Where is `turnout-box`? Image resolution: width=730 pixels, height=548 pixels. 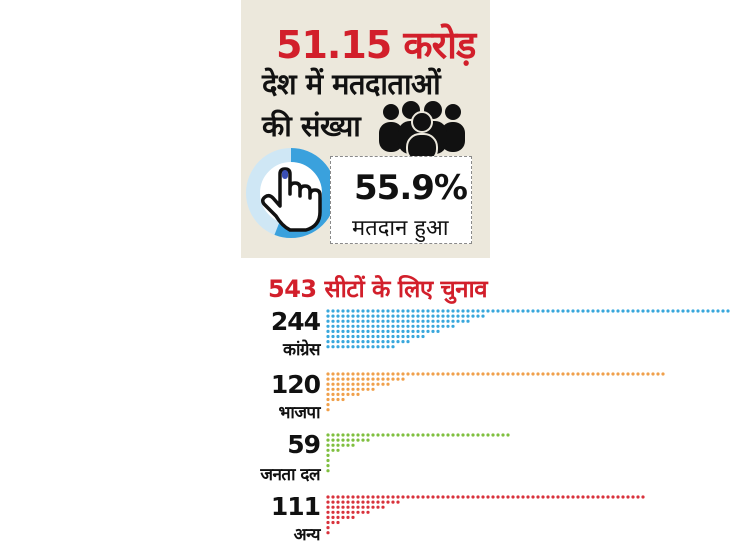 turnout-box is located at coordinates (401, 200).